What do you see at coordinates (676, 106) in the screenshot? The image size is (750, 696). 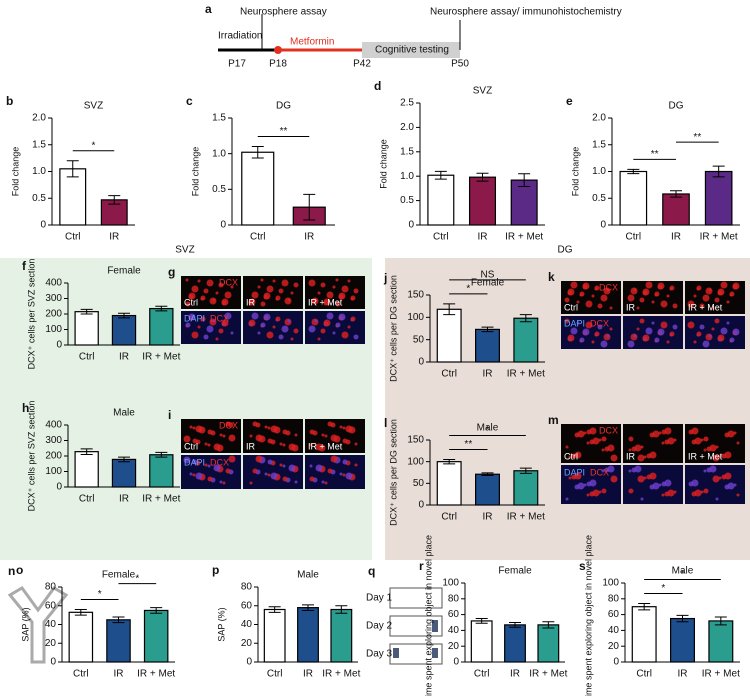 I see `chart-title: DG` at bounding box center [676, 106].